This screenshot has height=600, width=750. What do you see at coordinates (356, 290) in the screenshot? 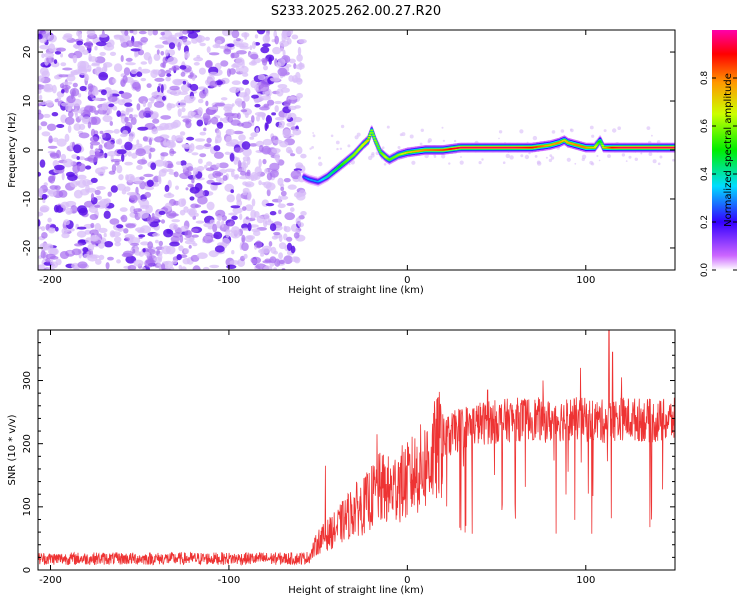
I see `spectrogram-x-label: Height of straight line (km)` at bounding box center [356, 290].